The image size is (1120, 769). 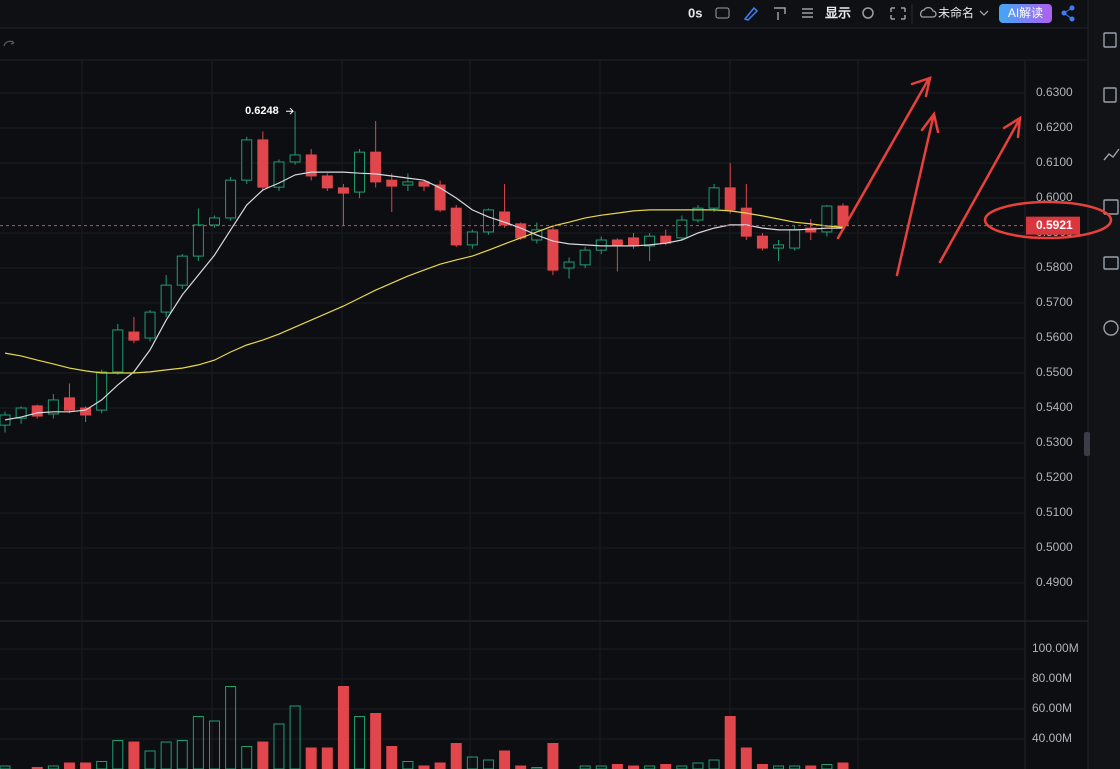 What do you see at coordinates (780, 13) in the screenshot?
I see `crop-icon` at bounding box center [780, 13].